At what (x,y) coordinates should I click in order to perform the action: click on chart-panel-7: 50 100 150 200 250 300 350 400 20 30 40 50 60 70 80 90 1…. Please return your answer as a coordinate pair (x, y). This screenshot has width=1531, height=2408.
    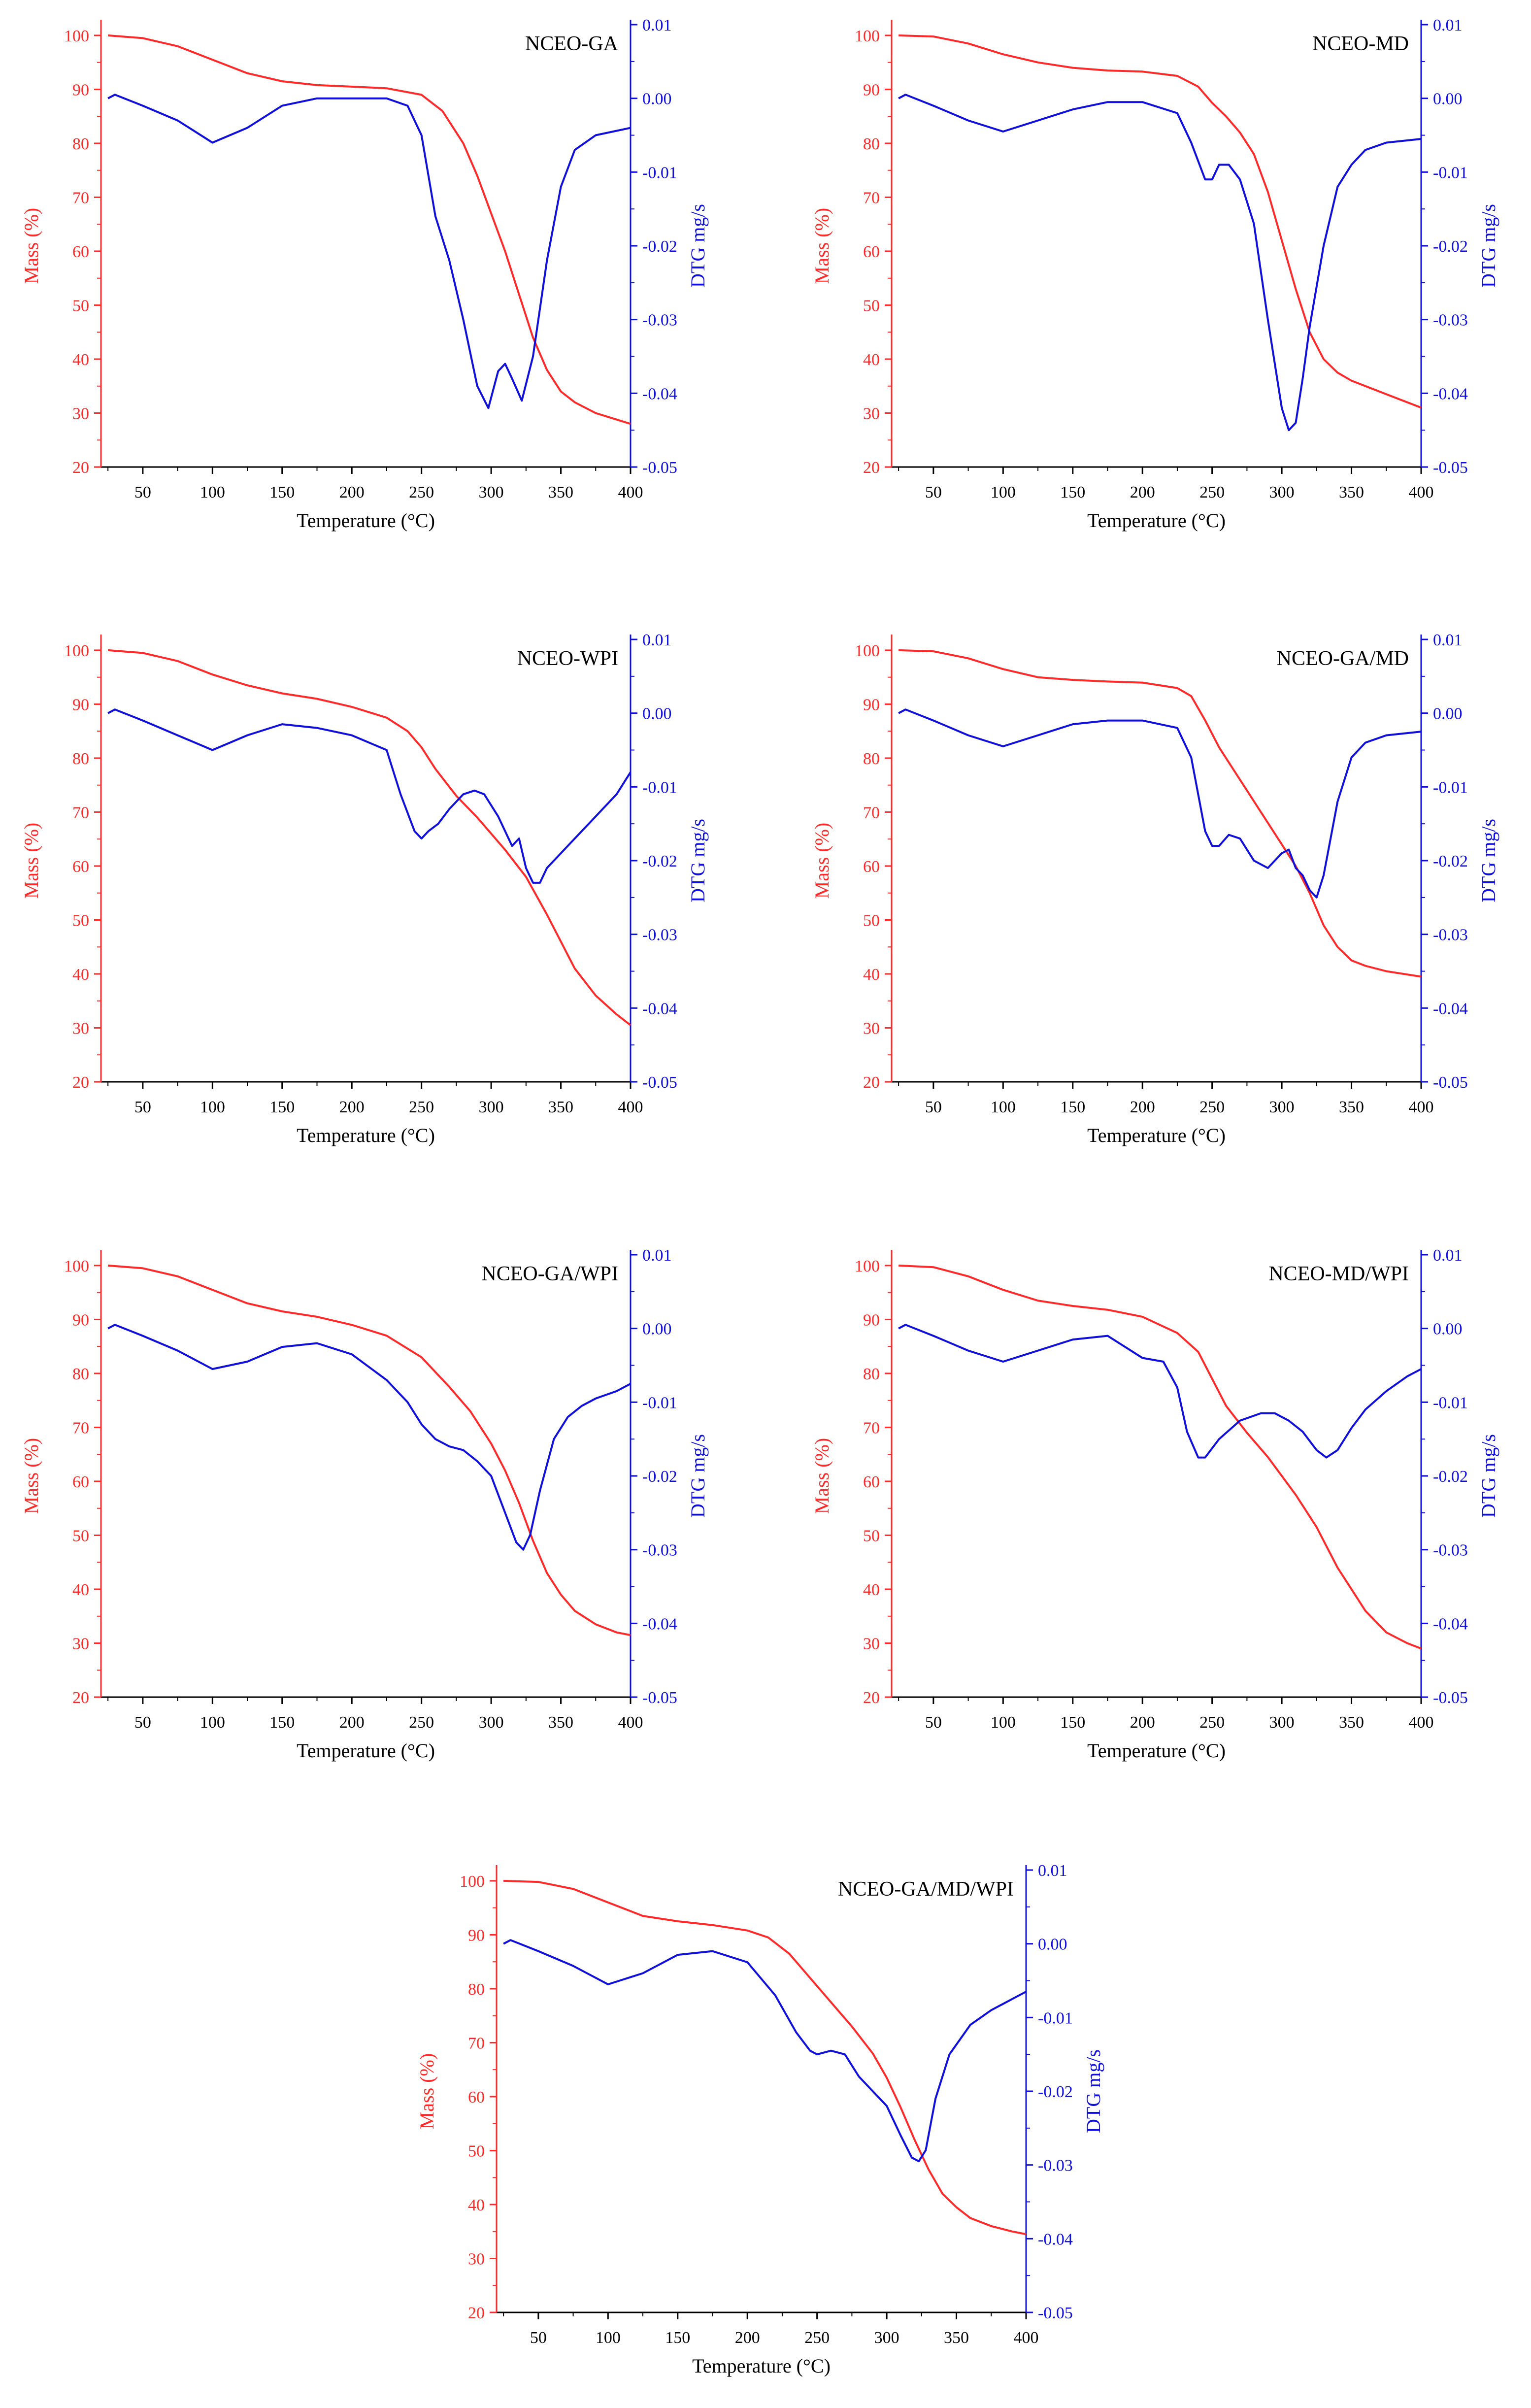
    Looking at the image, I should click on (760, 2119).